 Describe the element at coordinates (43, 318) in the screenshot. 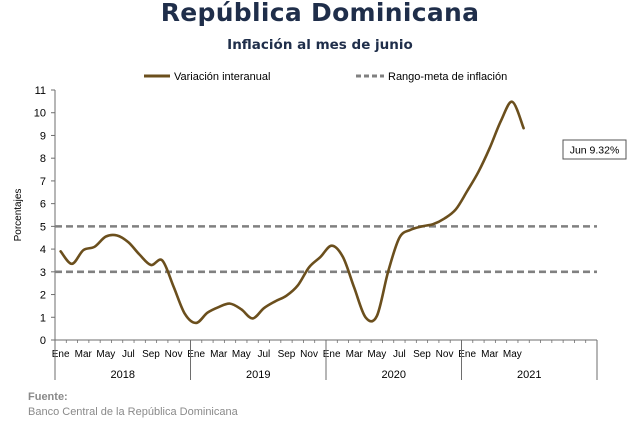

I see `y-tick-label: 1` at that location.